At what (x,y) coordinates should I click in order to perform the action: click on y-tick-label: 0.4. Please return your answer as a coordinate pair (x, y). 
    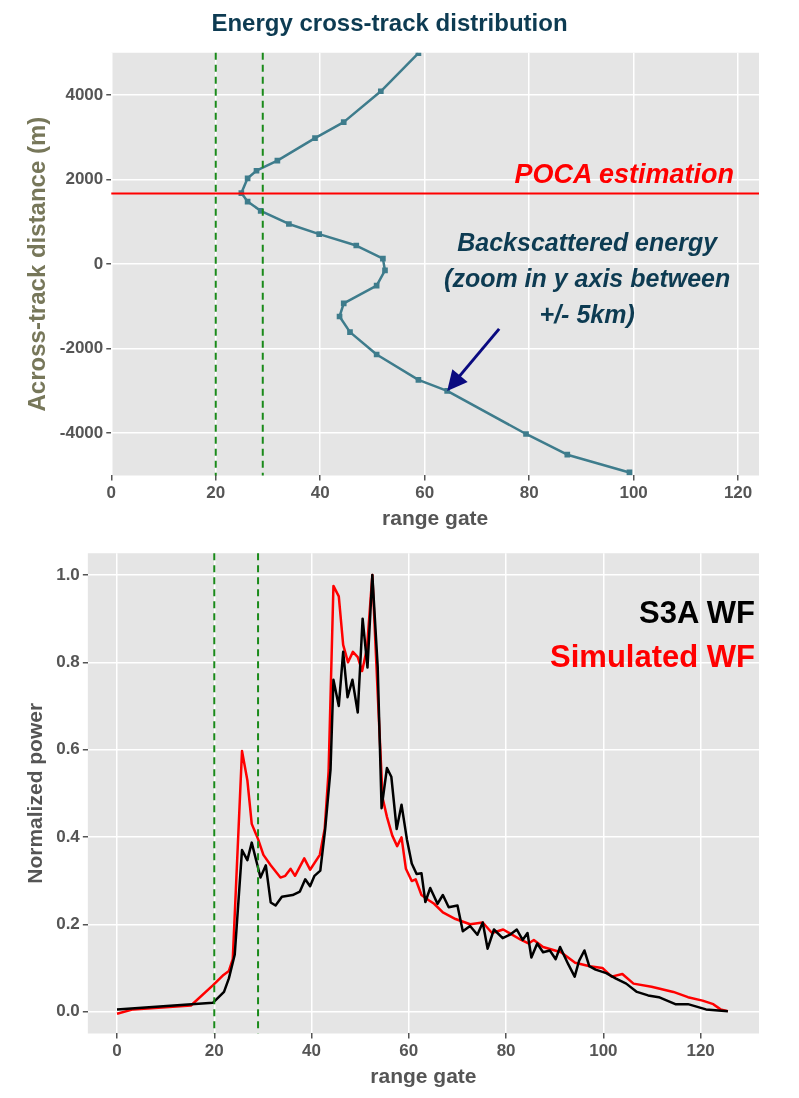
    Looking at the image, I should click on (68, 836).